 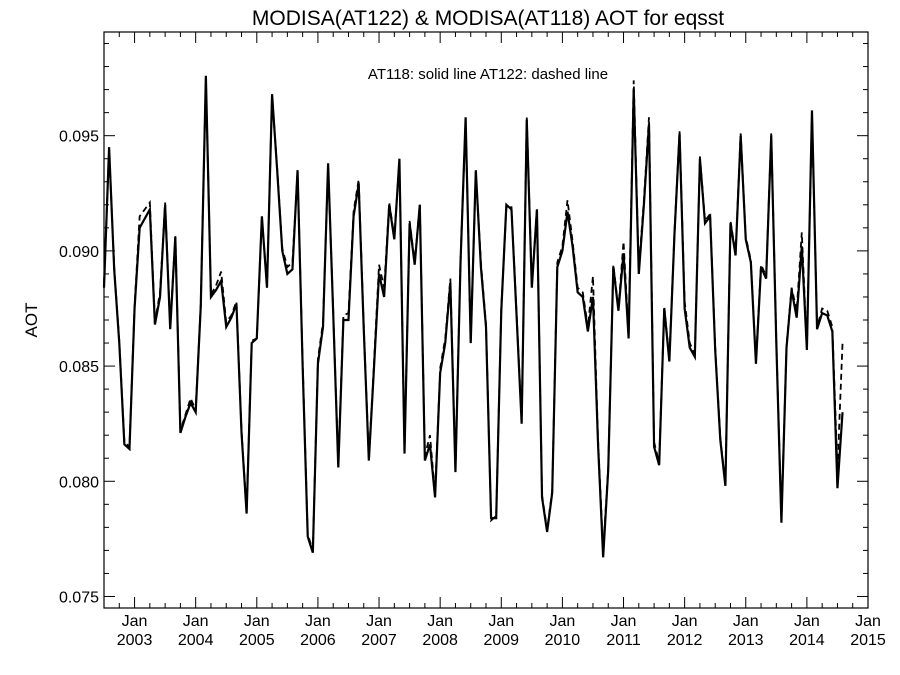 What do you see at coordinates (79, 482) in the screenshot?
I see `y-tick-label: 0.080` at bounding box center [79, 482].